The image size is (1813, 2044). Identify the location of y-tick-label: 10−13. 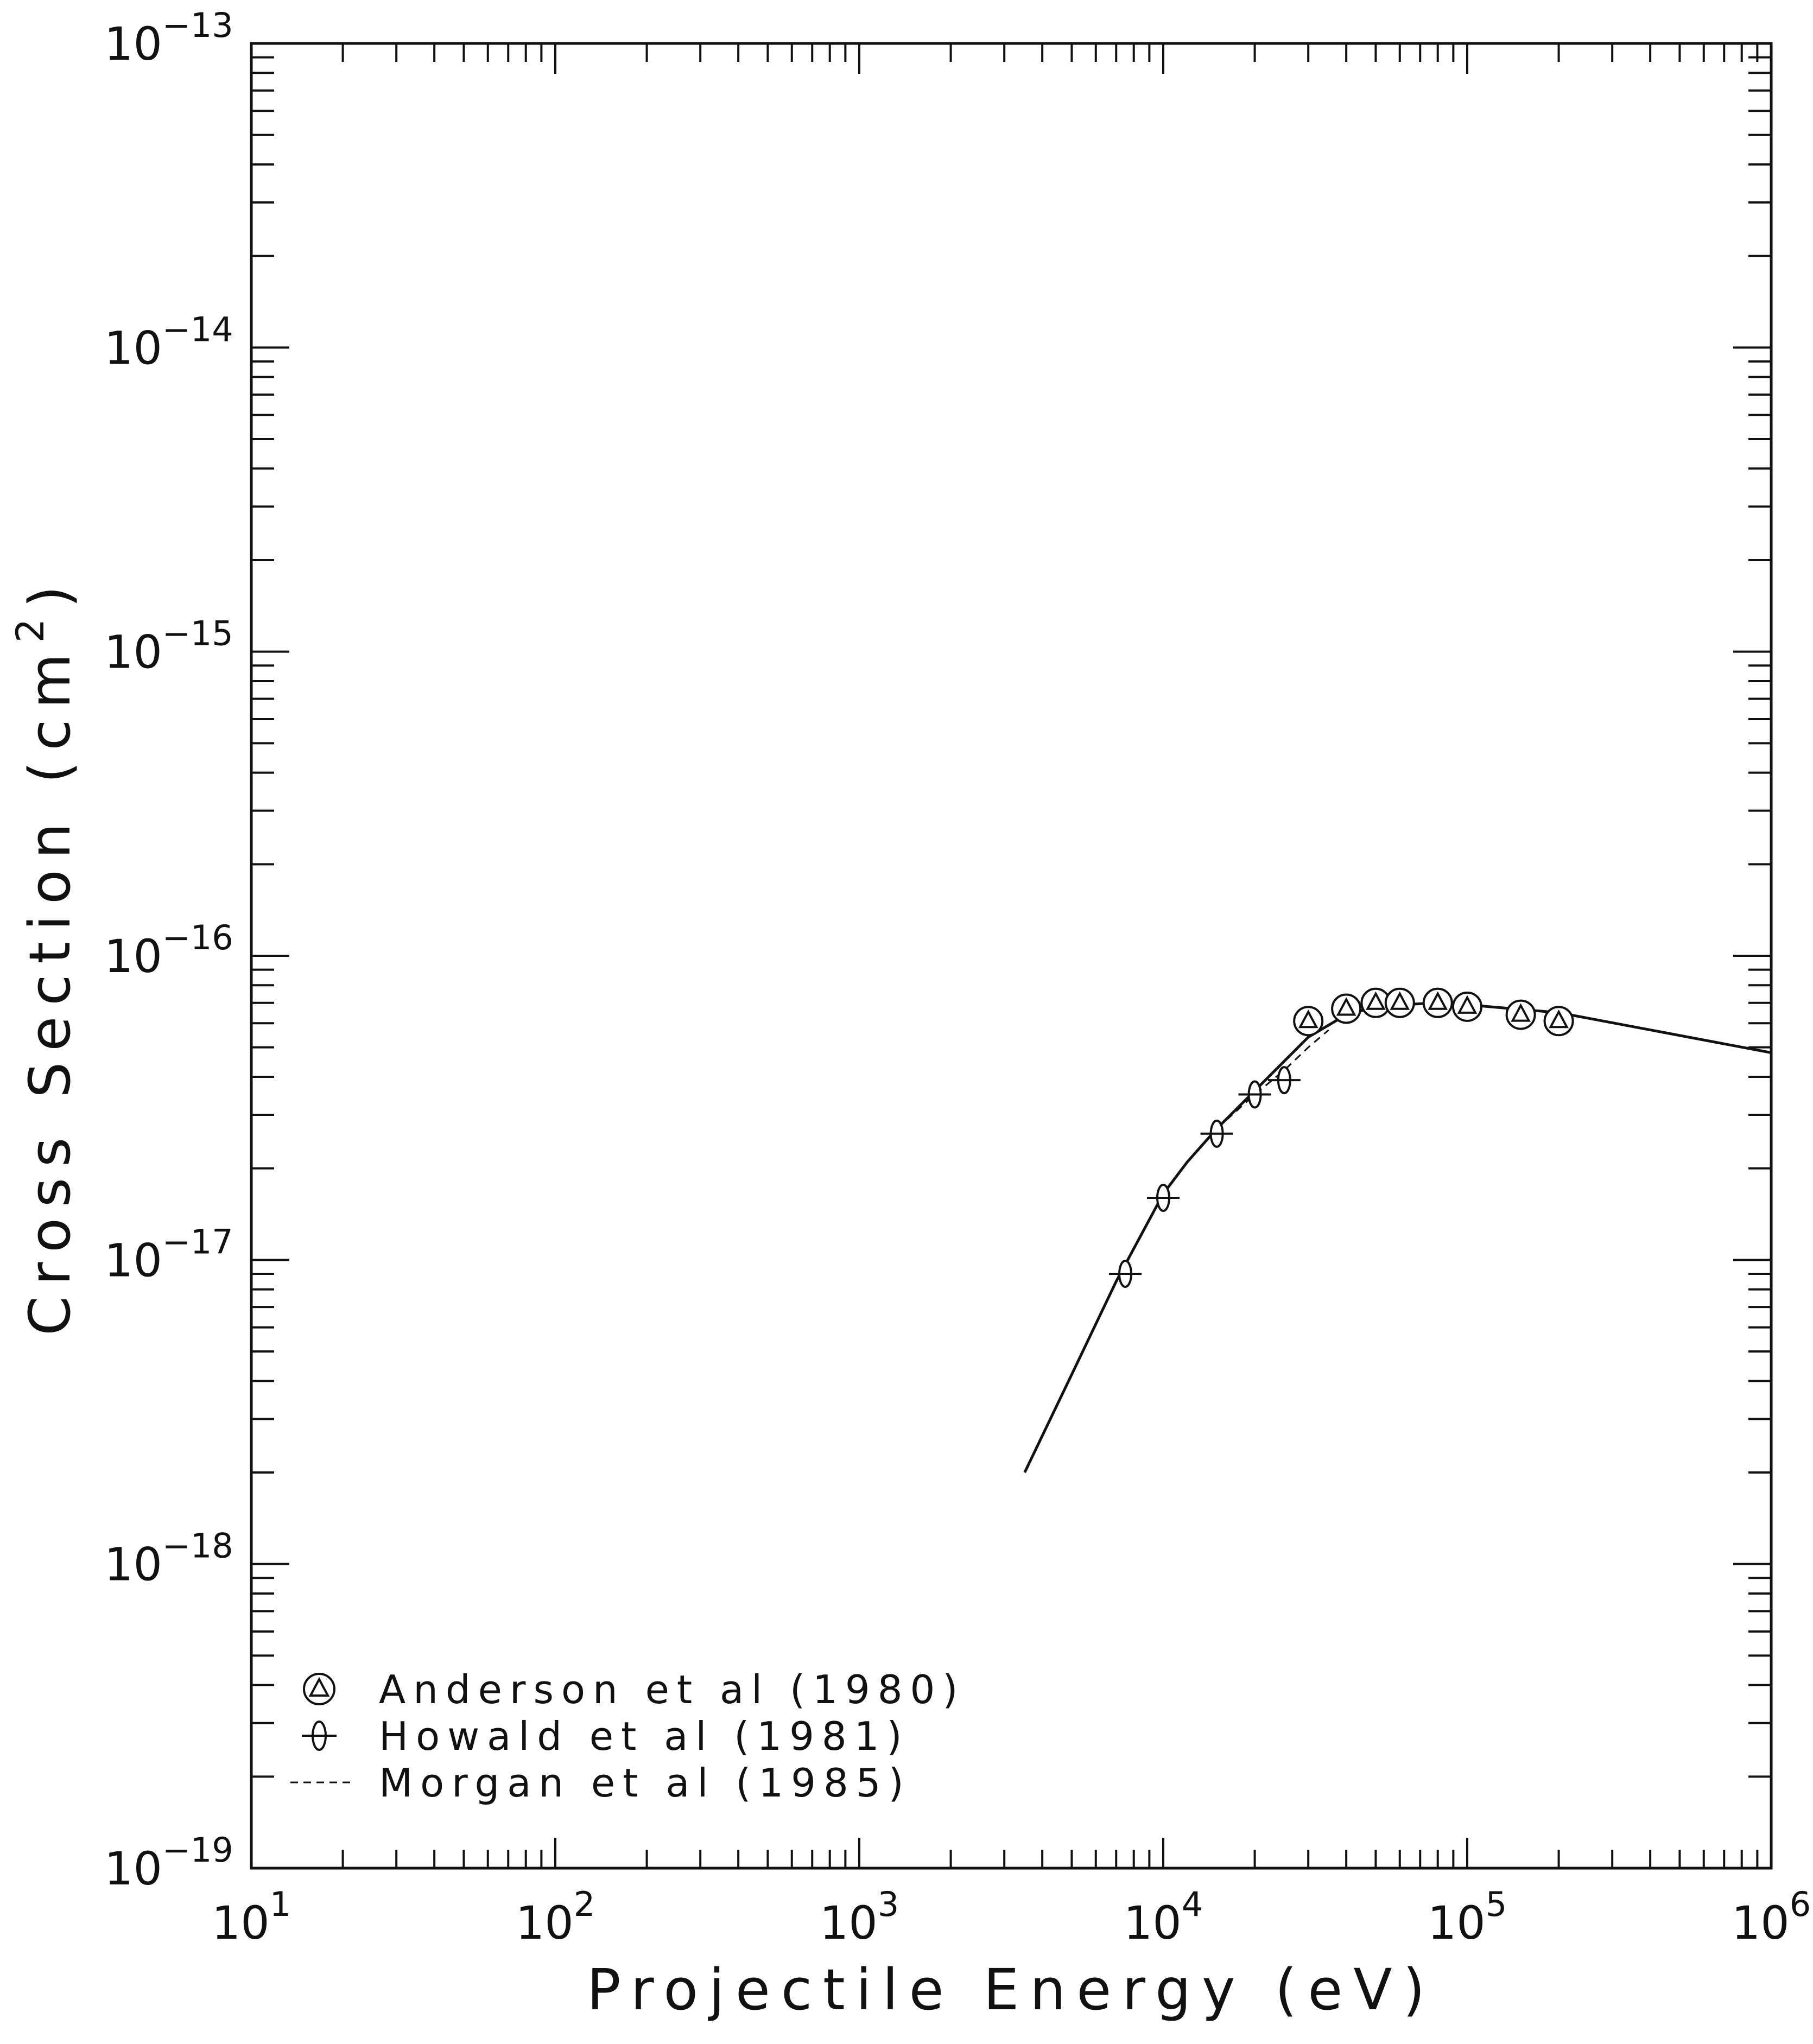
(168, 38).